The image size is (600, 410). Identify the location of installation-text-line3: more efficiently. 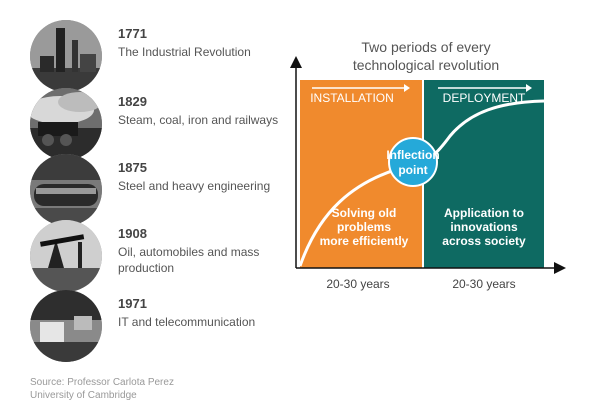
(364, 241).